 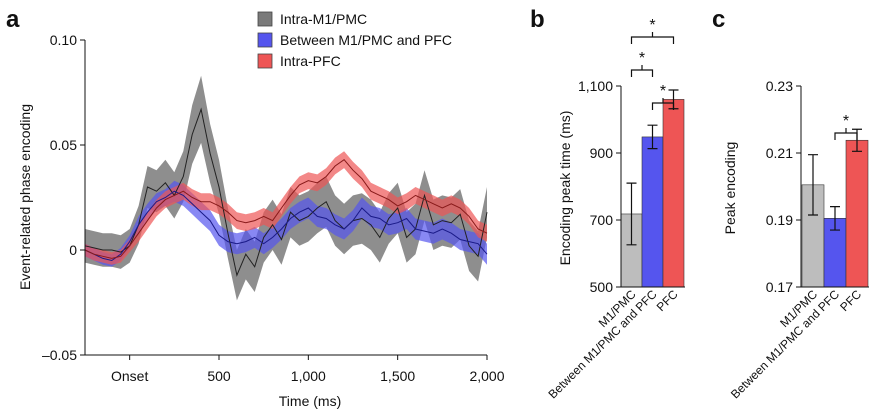 I want to click on c-y-axis-title: Peak encoding, so click(x=730, y=188).